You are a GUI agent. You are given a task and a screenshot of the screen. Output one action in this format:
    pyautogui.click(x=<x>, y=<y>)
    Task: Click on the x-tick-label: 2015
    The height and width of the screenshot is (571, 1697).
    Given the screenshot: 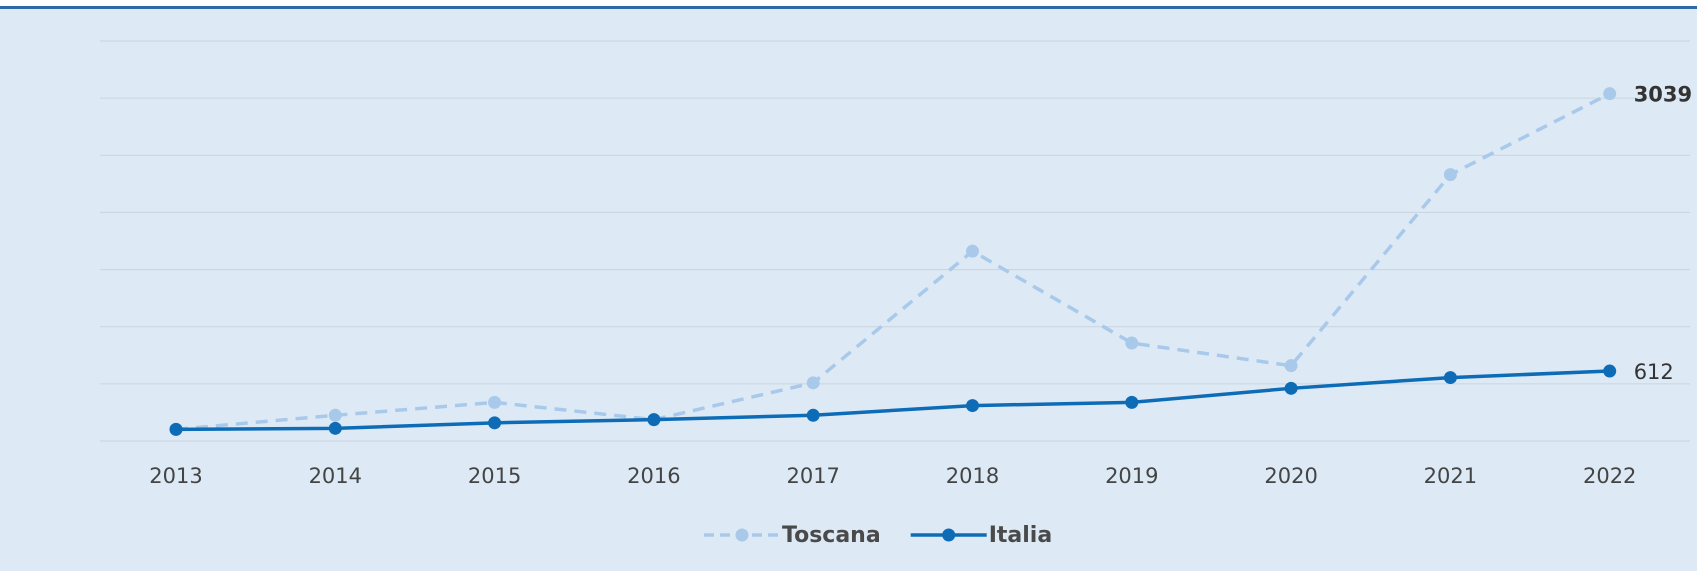 What is the action you would take?
    pyautogui.click(x=494, y=476)
    